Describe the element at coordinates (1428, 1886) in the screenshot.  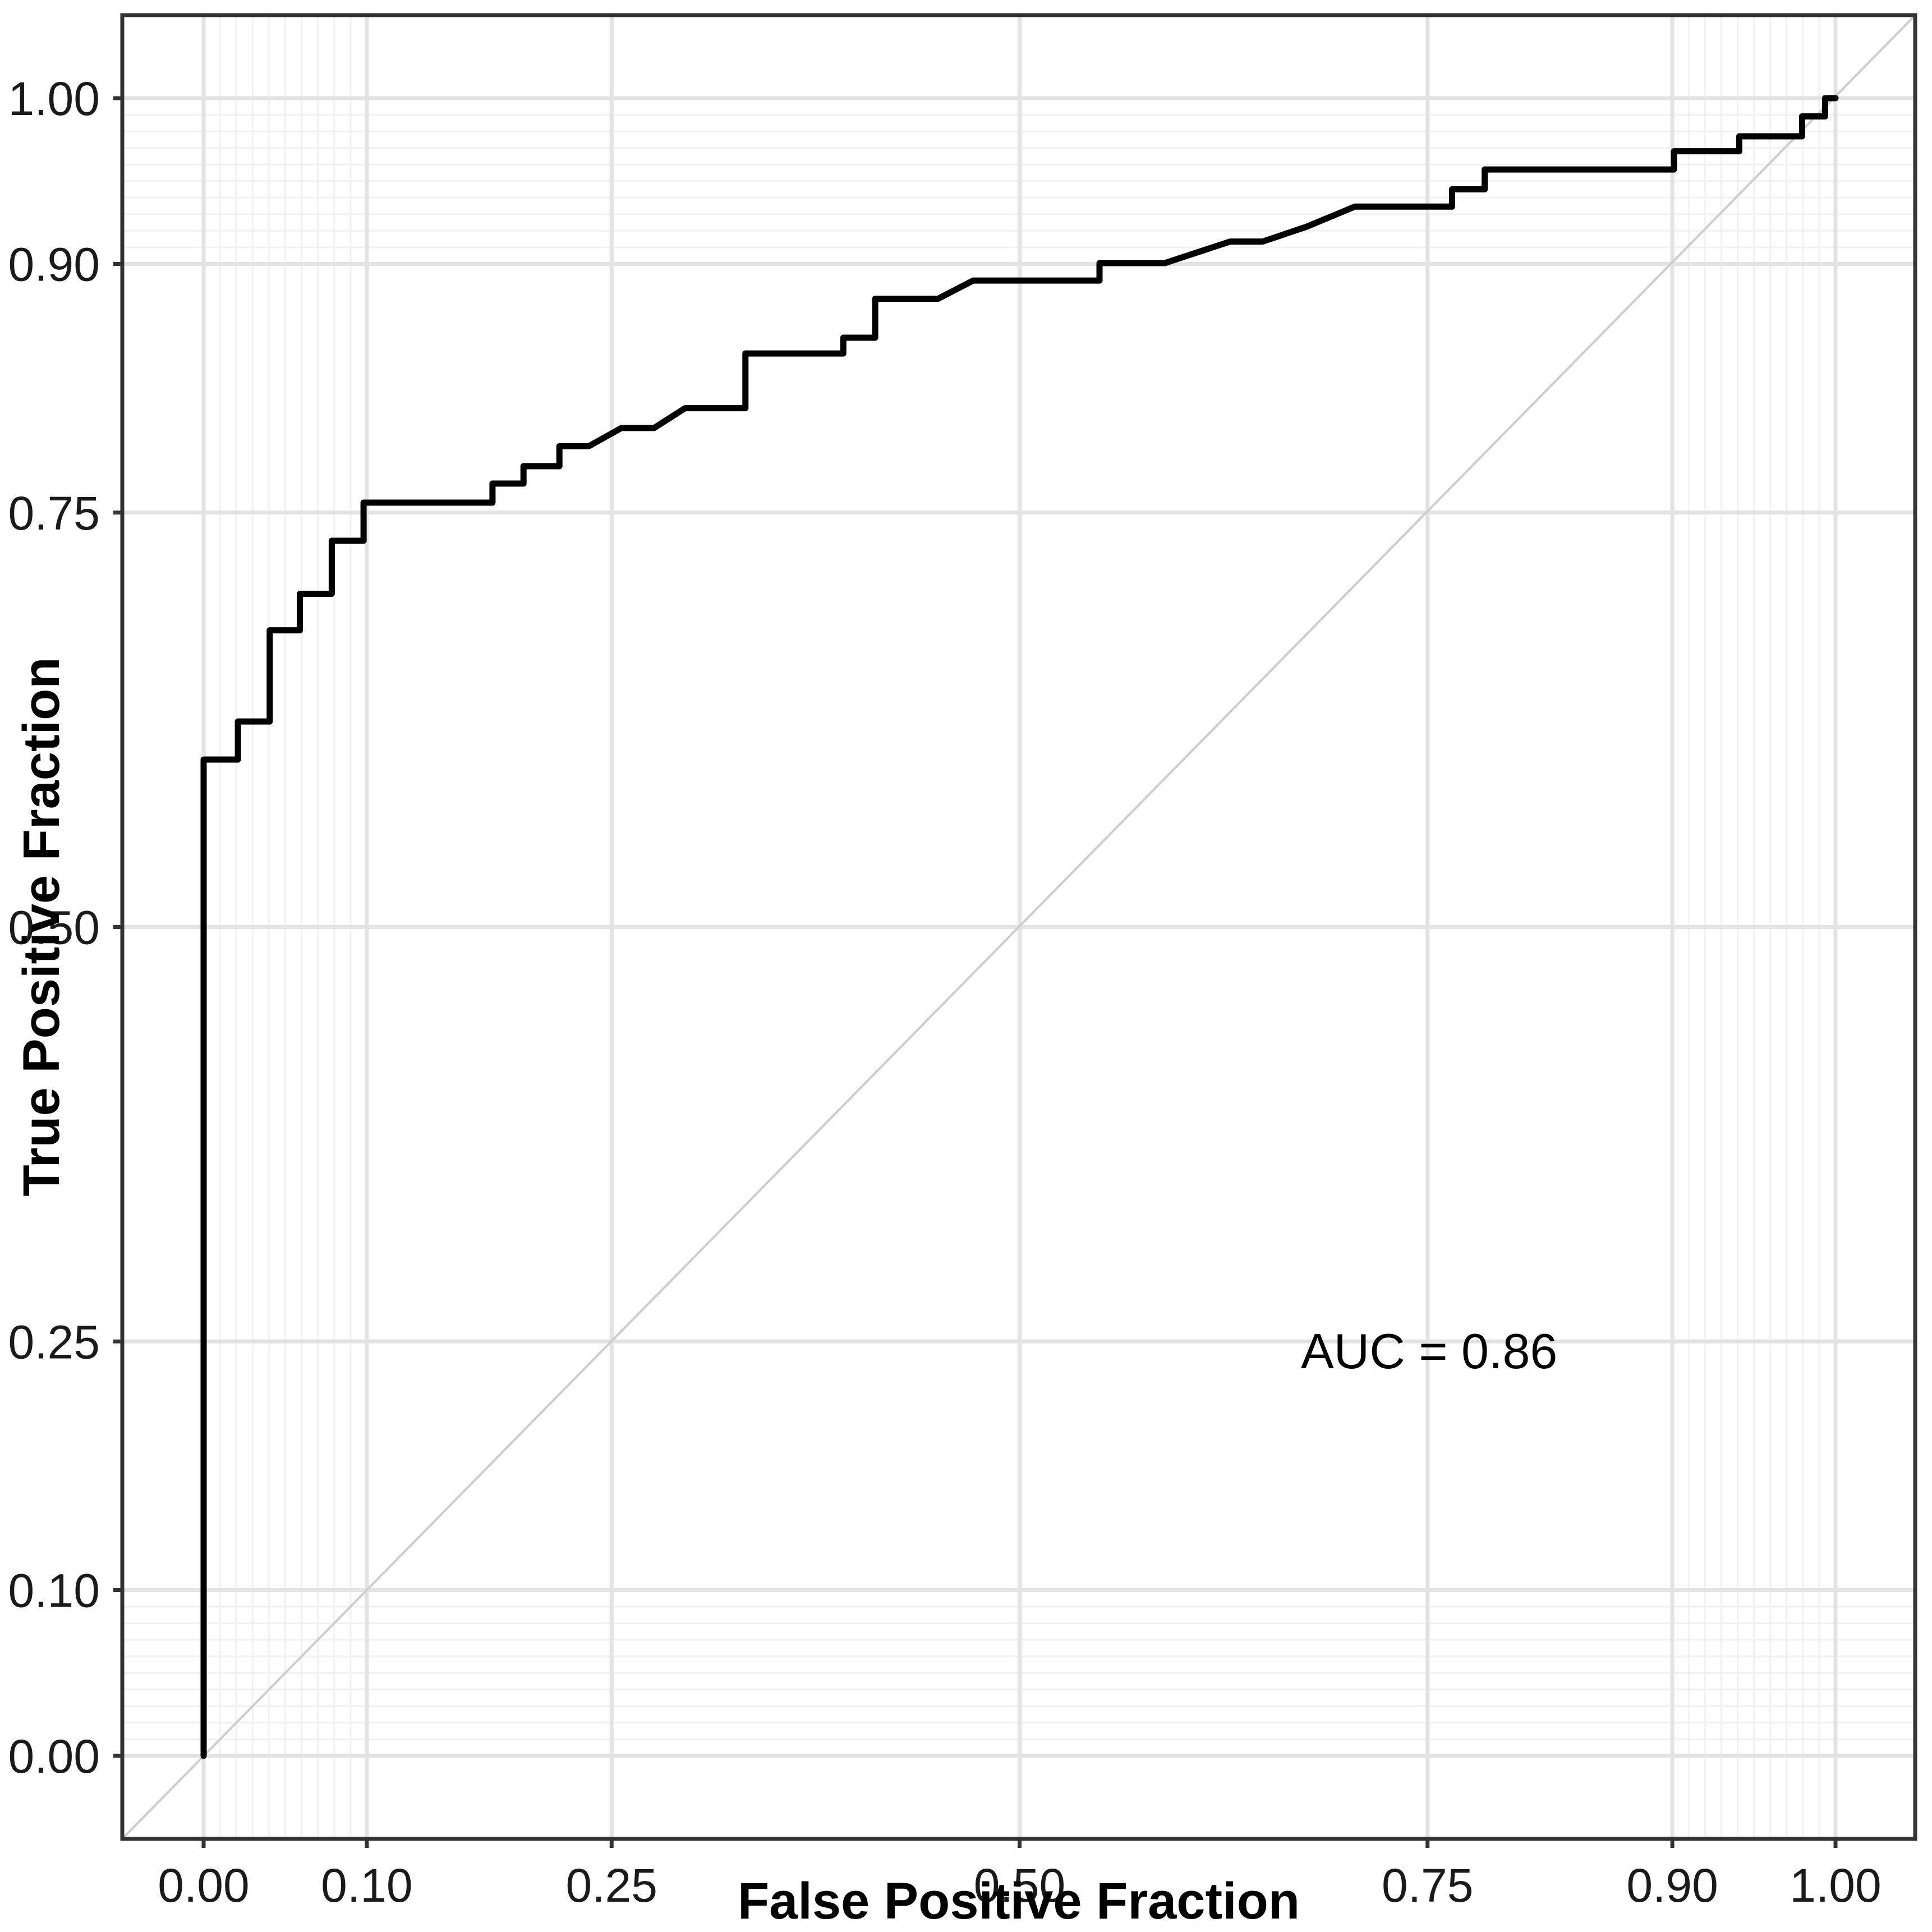
I see `x-tick-label: 0.75` at that location.